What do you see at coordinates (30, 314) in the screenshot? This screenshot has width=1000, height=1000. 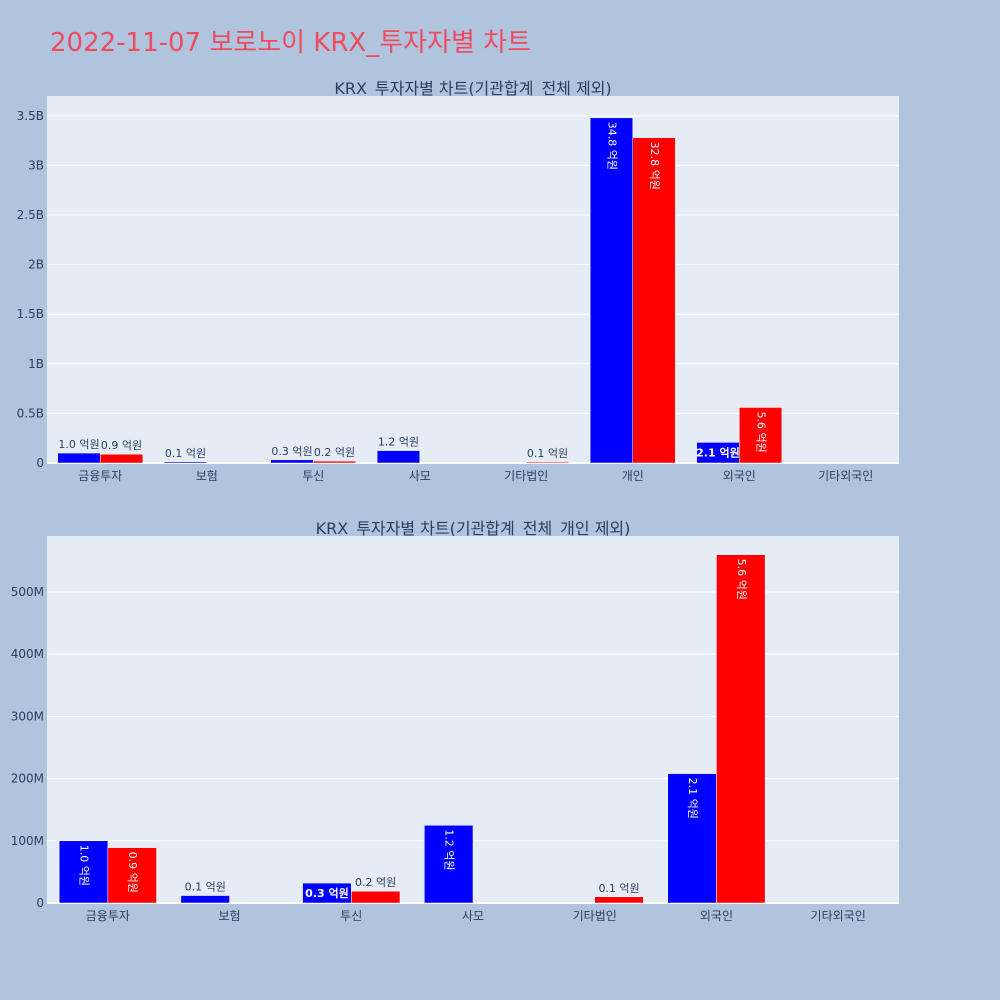 I see `y-tick-label: 1.5B` at bounding box center [30, 314].